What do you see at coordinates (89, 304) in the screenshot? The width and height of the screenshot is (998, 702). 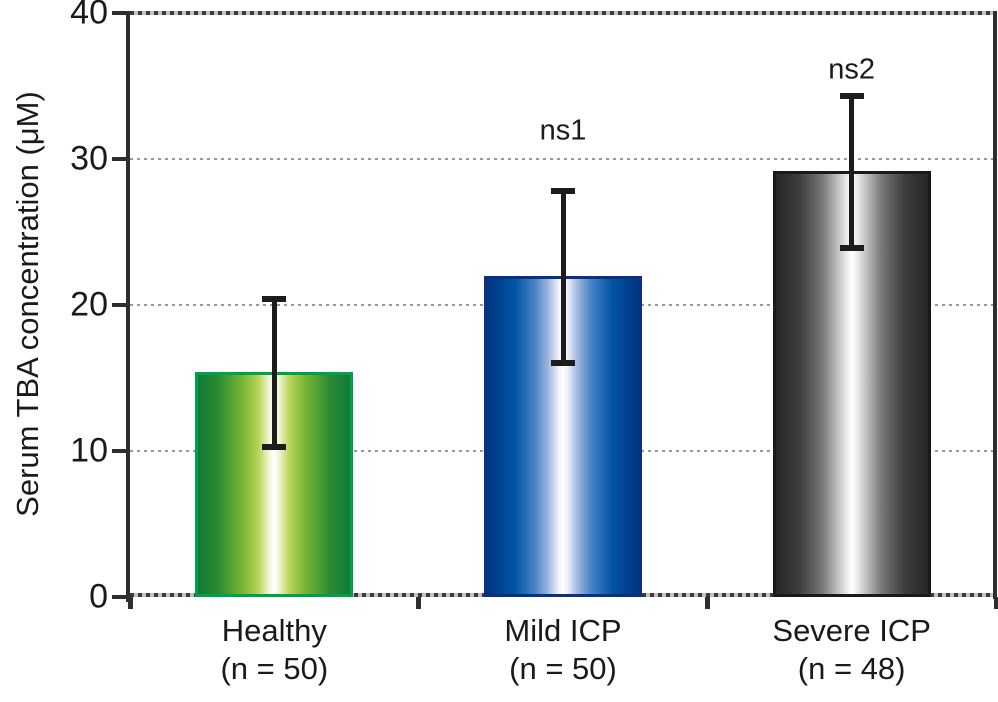 I see `y-tick-label-20: 20` at bounding box center [89, 304].